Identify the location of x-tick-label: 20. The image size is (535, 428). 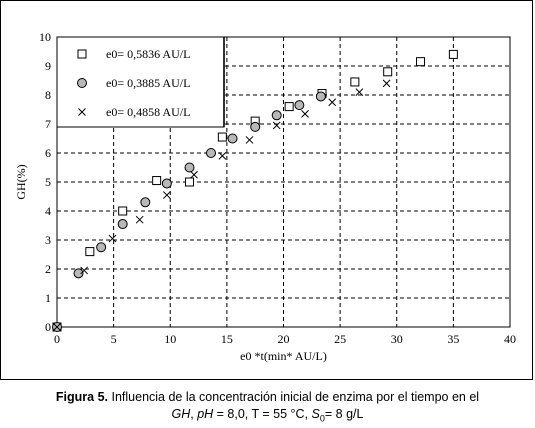
(284, 339).